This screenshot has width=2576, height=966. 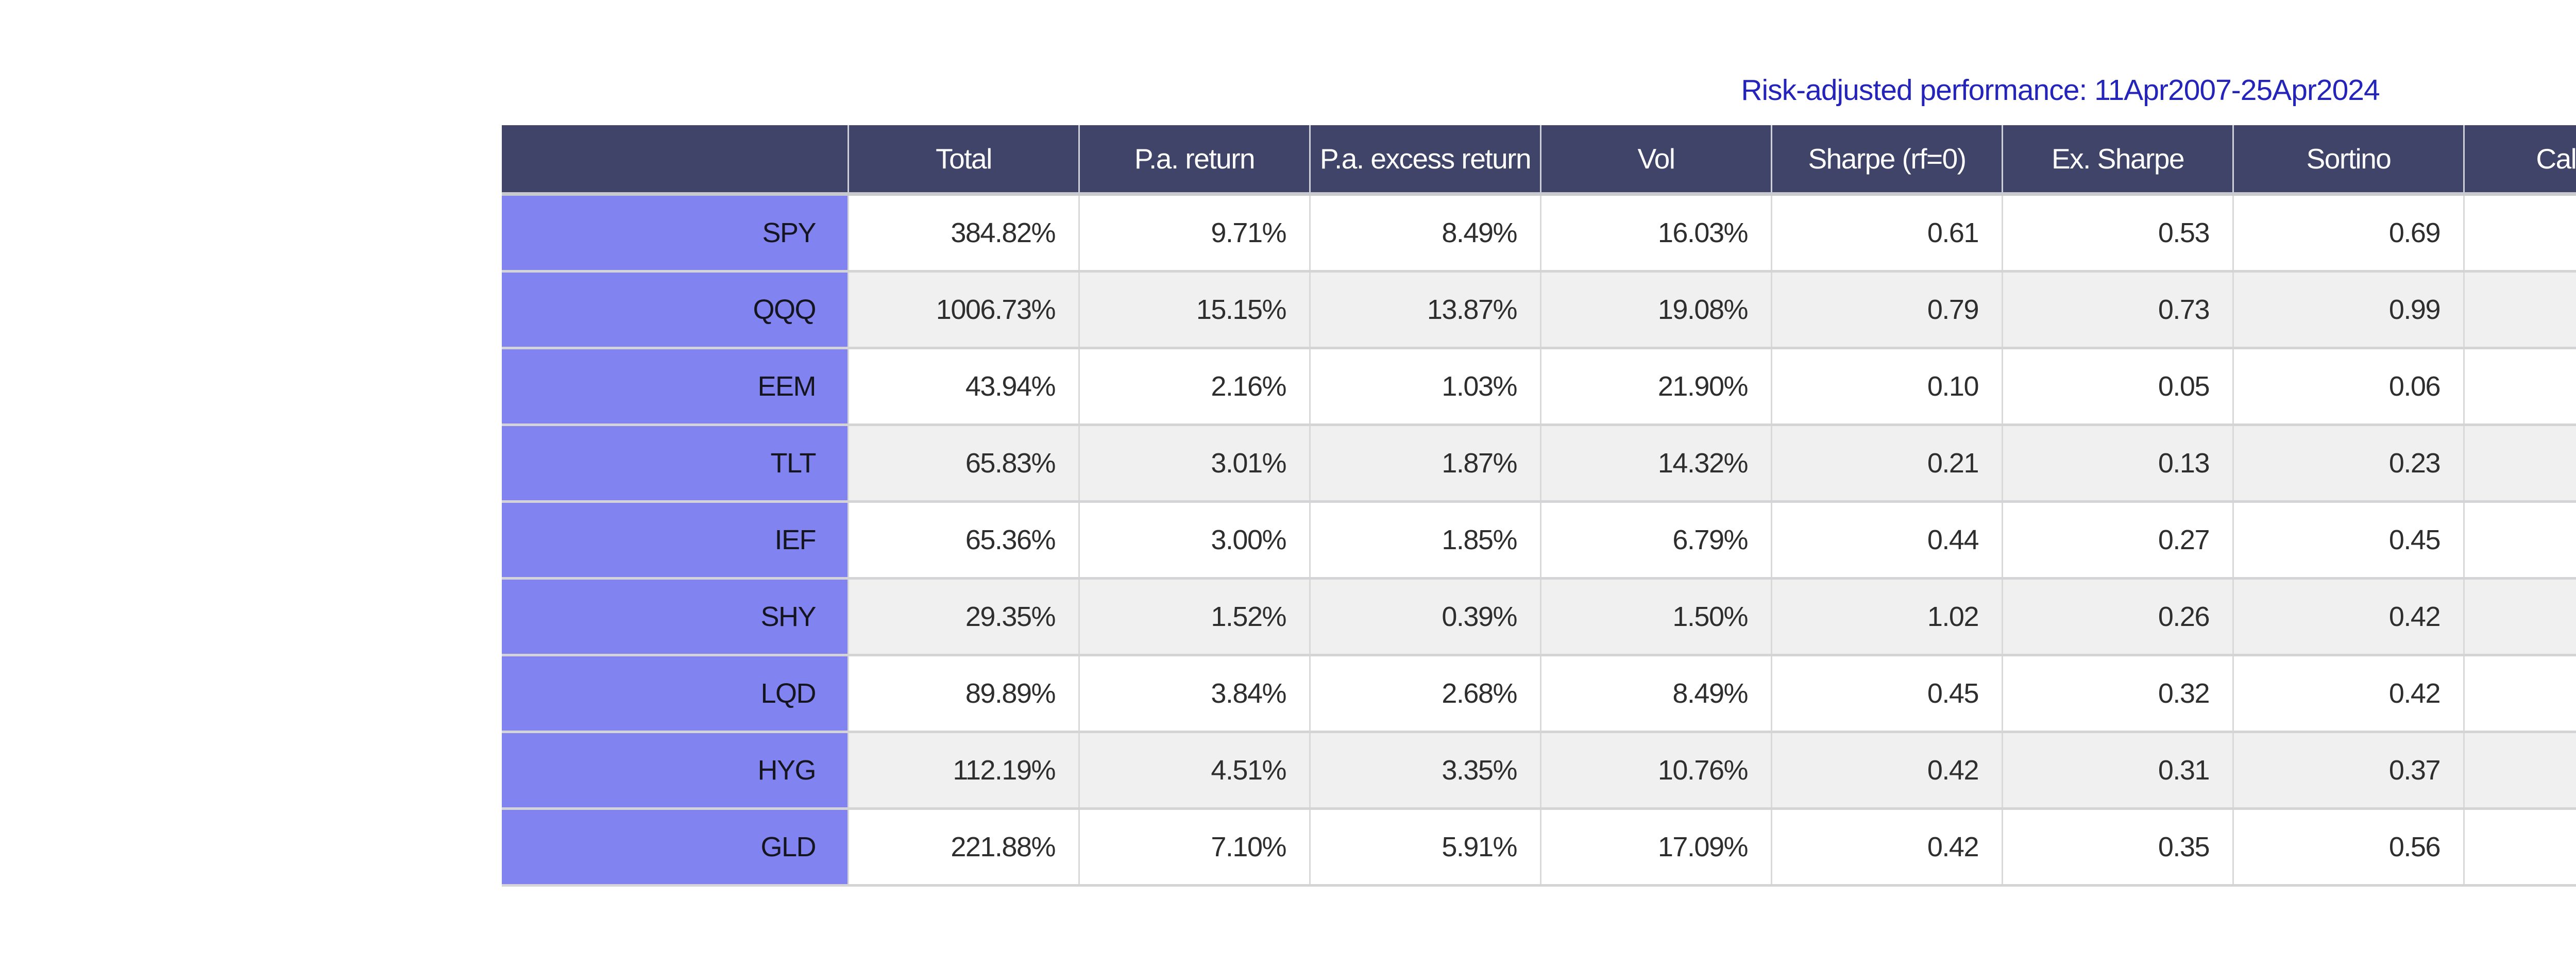 What do you see at coordinates (965, 540) in the screenshot?
I see `value-cell: 65.36%` at bounding box center [965, 540].